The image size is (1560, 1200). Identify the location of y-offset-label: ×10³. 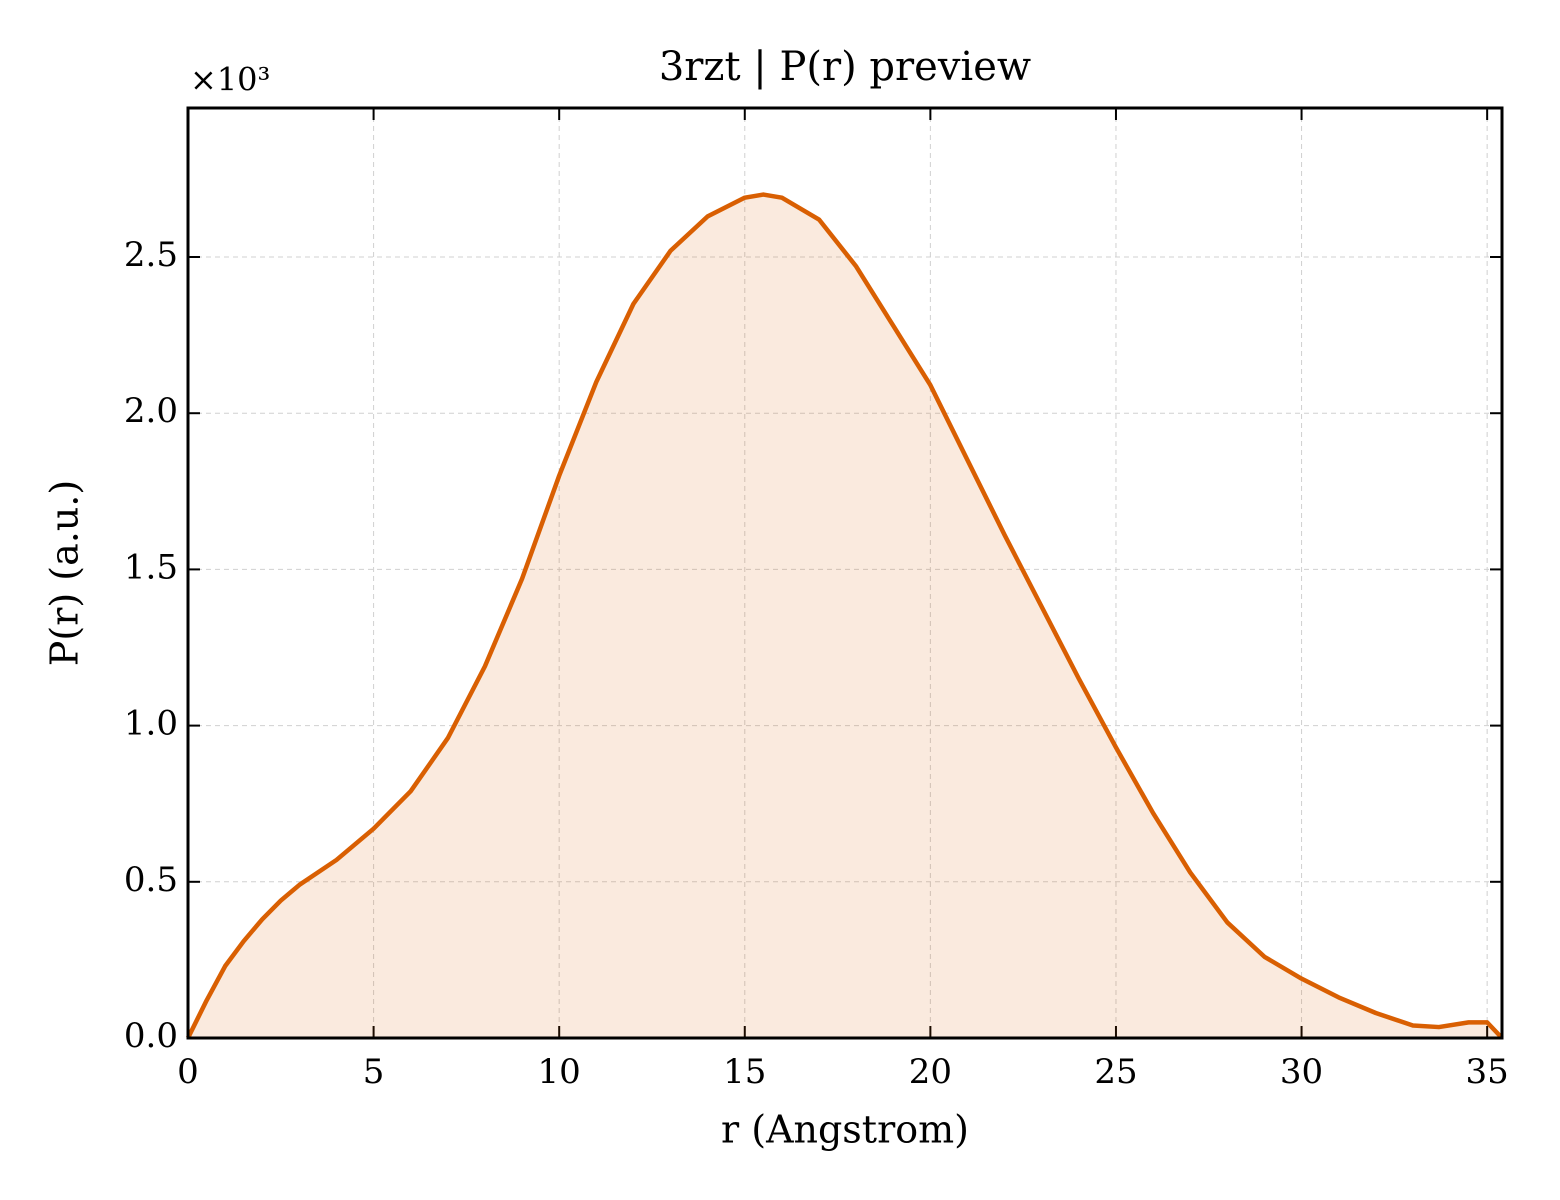
(230, 80).